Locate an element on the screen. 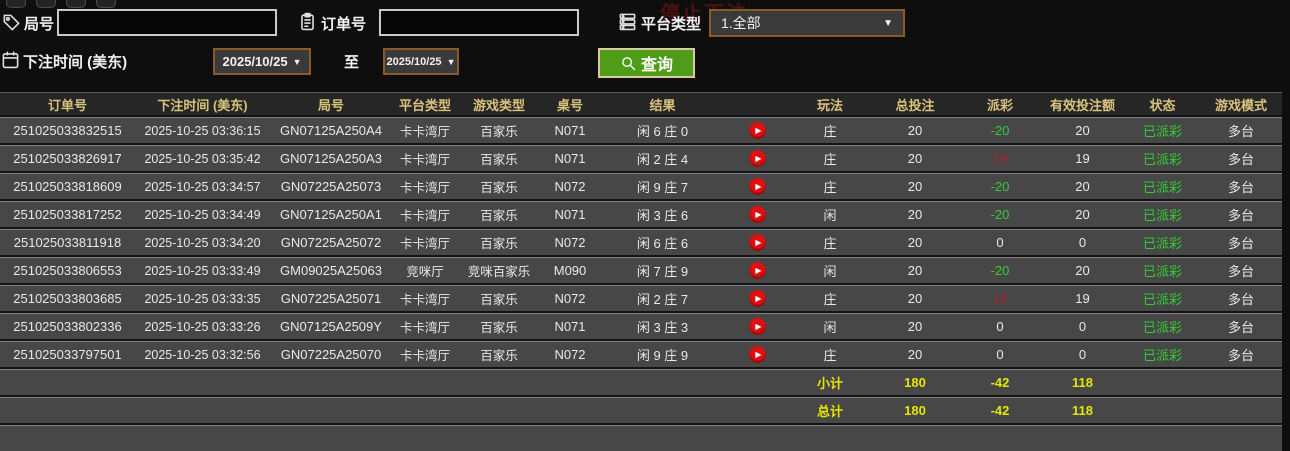 The height and width of the screenshot is (451, 1290). round-number-label: 局号 is located at coordinates (39, 24).